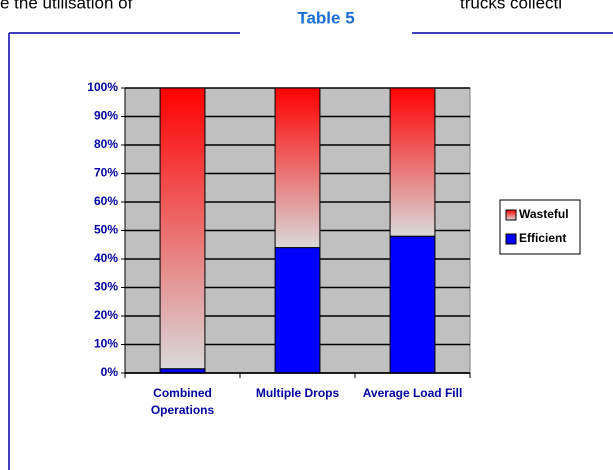 The width and height of the screenshot is (613, 470). Describe the element at coordinates (106, 173) in the screenshot. I see `y-tick-label: 70%` at that location.